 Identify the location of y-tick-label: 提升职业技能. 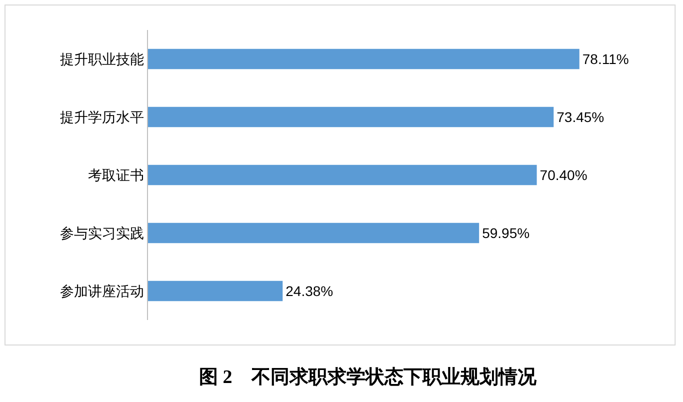
(102, 58).